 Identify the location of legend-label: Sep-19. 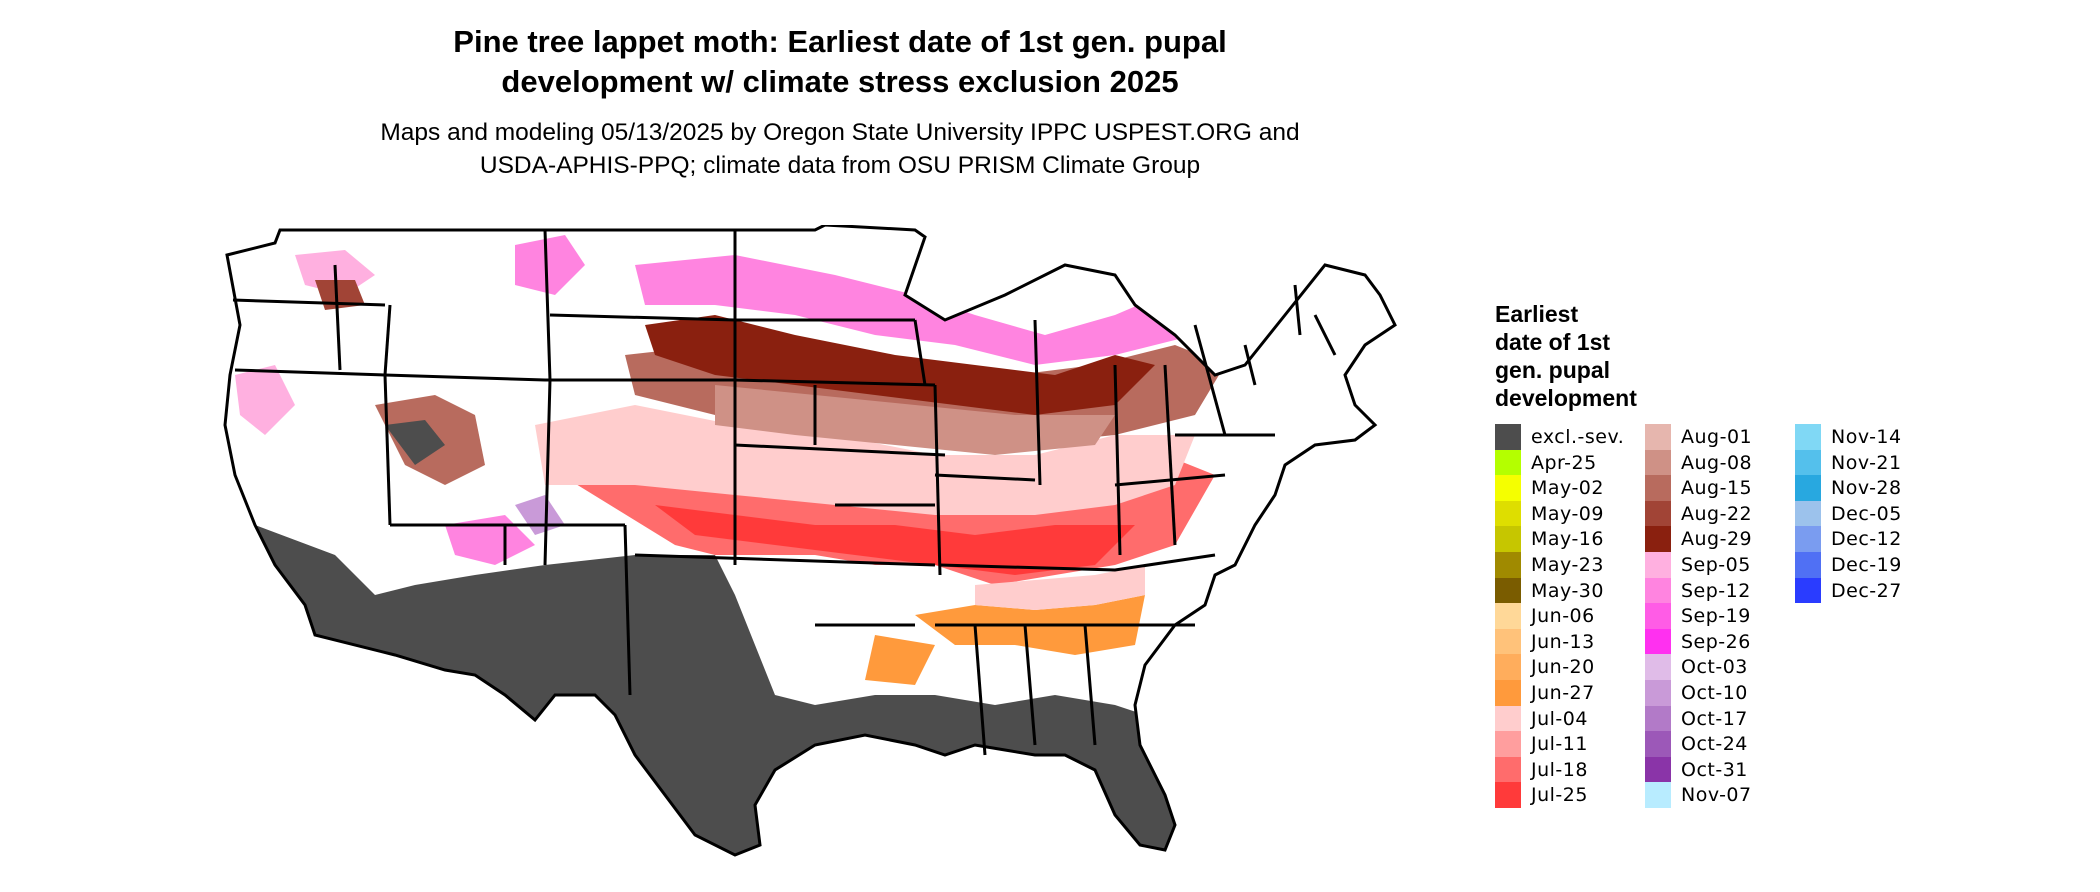
(1716, 616).